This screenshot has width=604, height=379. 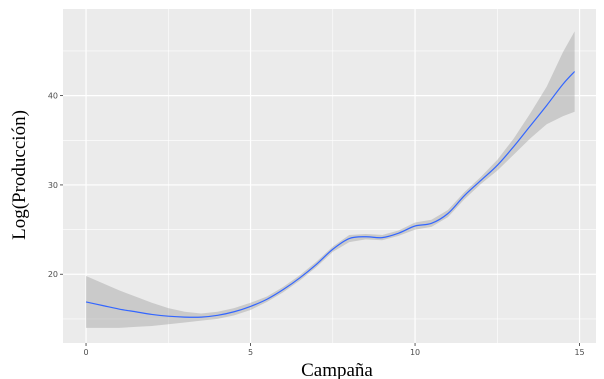 What do you see at coordinates (53, 274) in the screenshot?
I see `y-tick-label: 20` at bounding box center [53, 274].